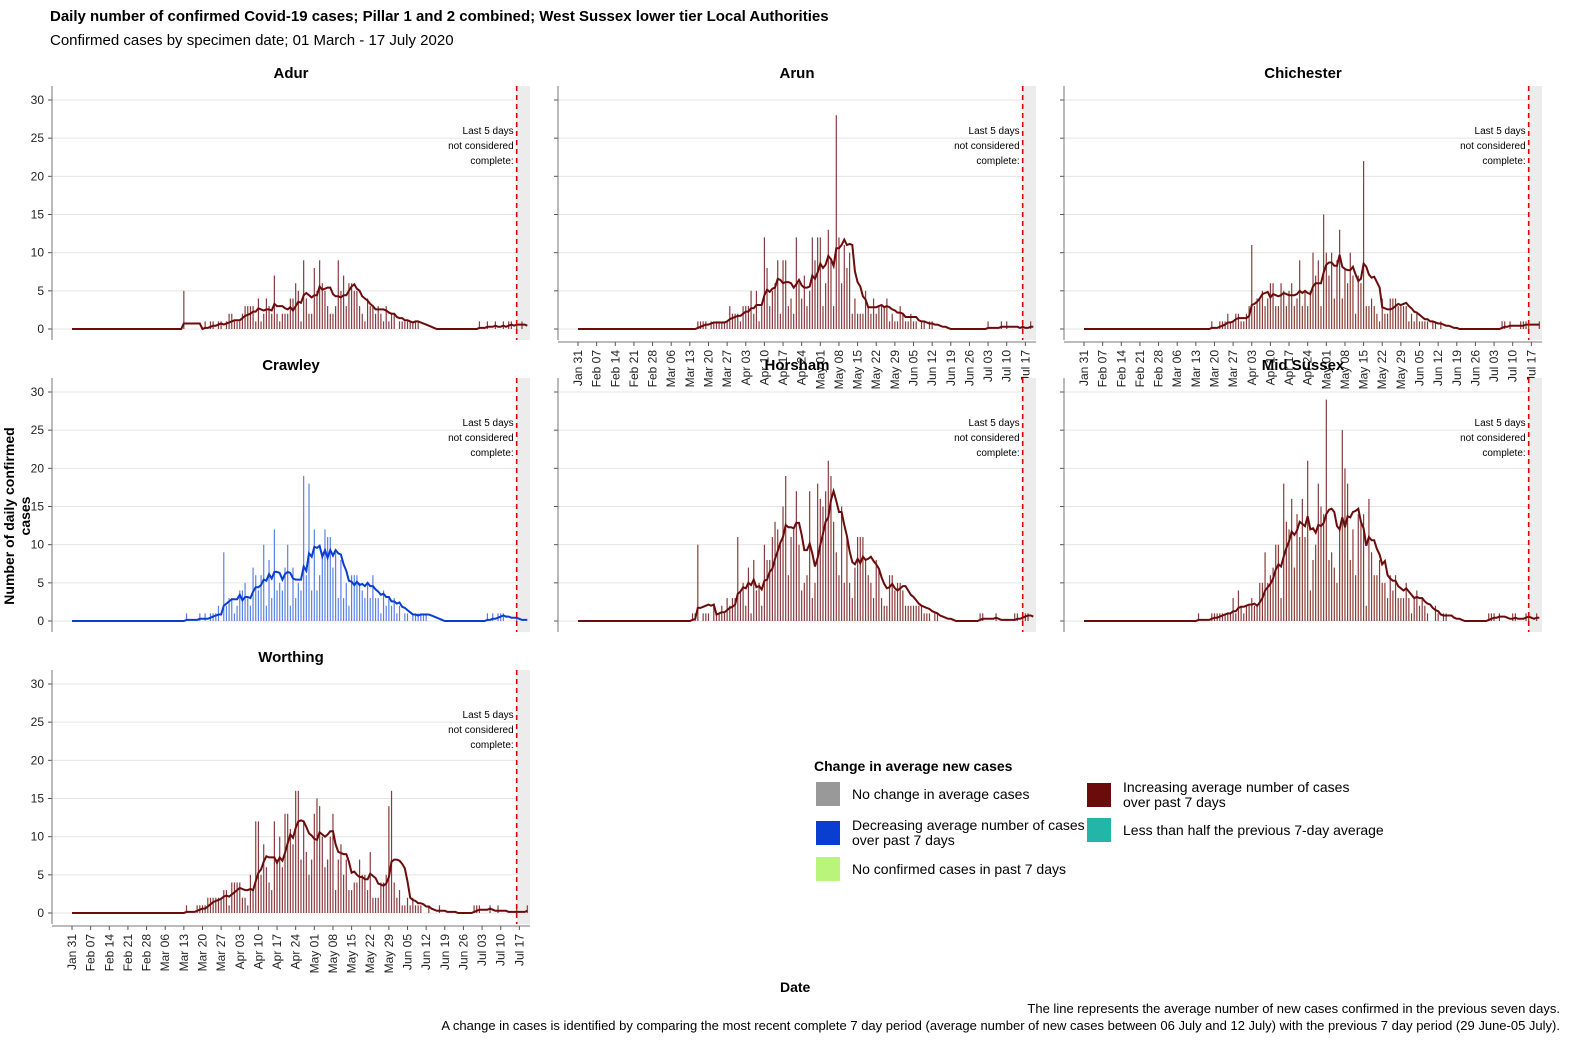 The height and width of the screenshot is (1050, 1580). What do you see at coordinates (165, 953) in the screenshot?
I see `x-tick-label: Mar 06` at bounding box center [165, 953].